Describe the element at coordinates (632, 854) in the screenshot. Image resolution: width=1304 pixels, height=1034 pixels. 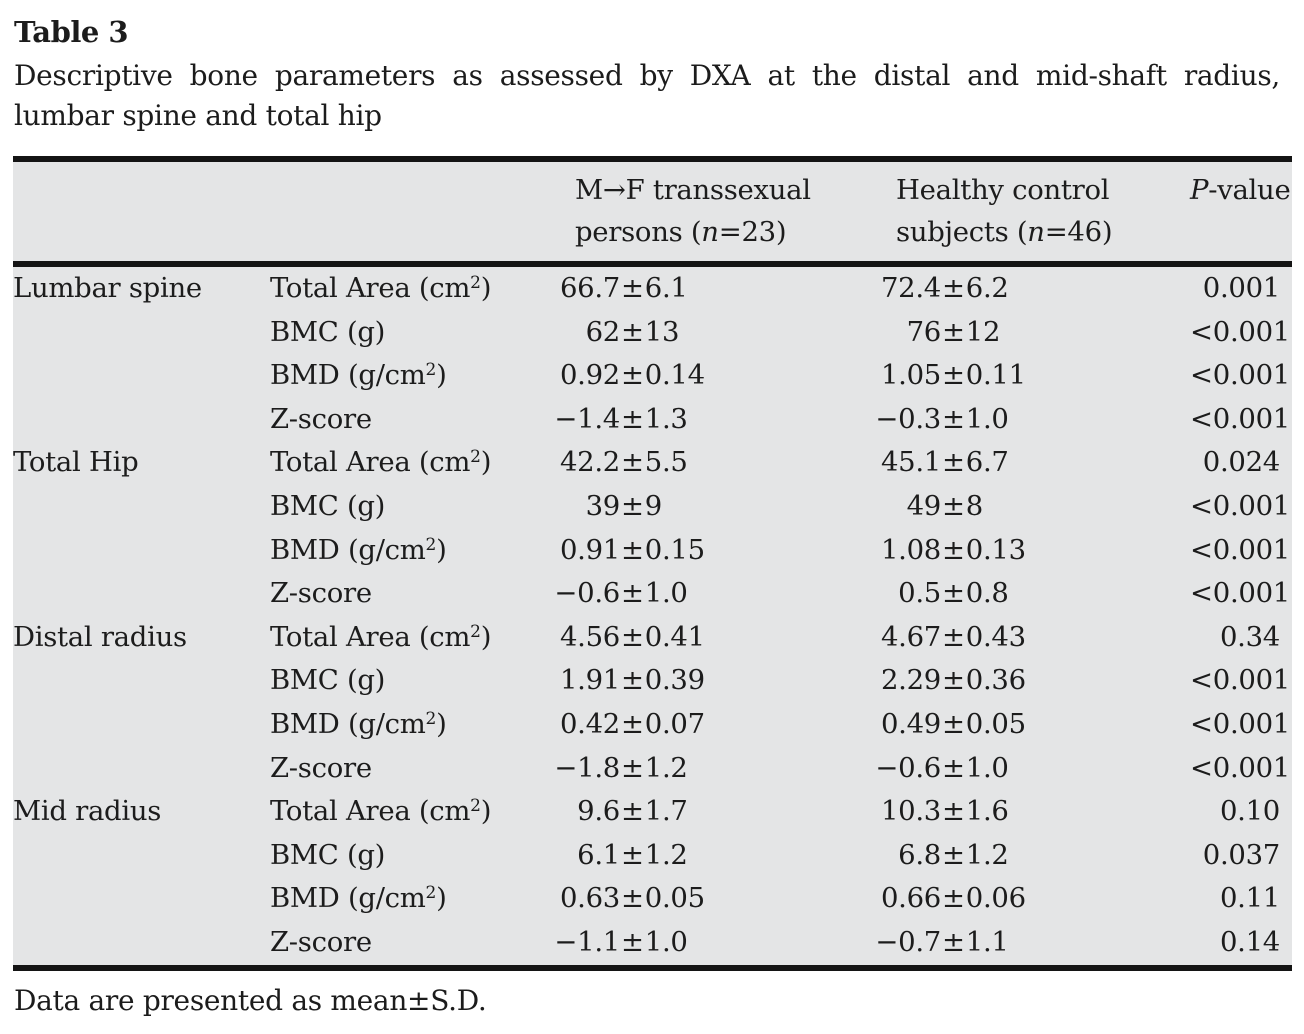
I see `mf-value: 6.1±1.2` at that location.